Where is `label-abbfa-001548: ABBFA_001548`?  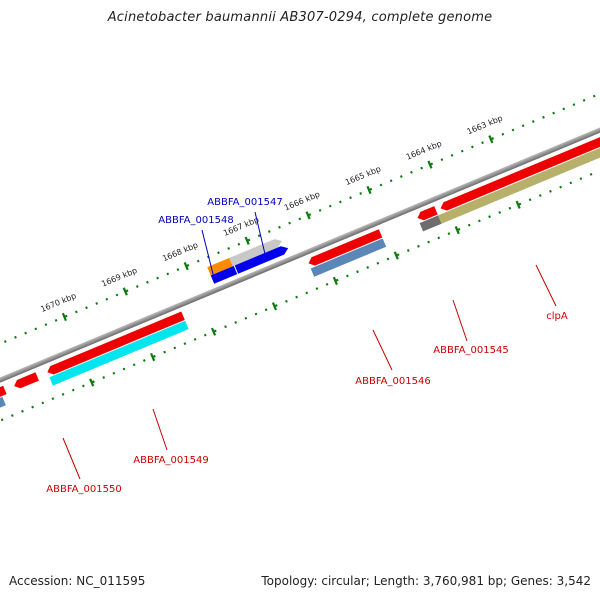
label-abbfa-001548: ABBFA_001548 is located at coordinates (195, 220).